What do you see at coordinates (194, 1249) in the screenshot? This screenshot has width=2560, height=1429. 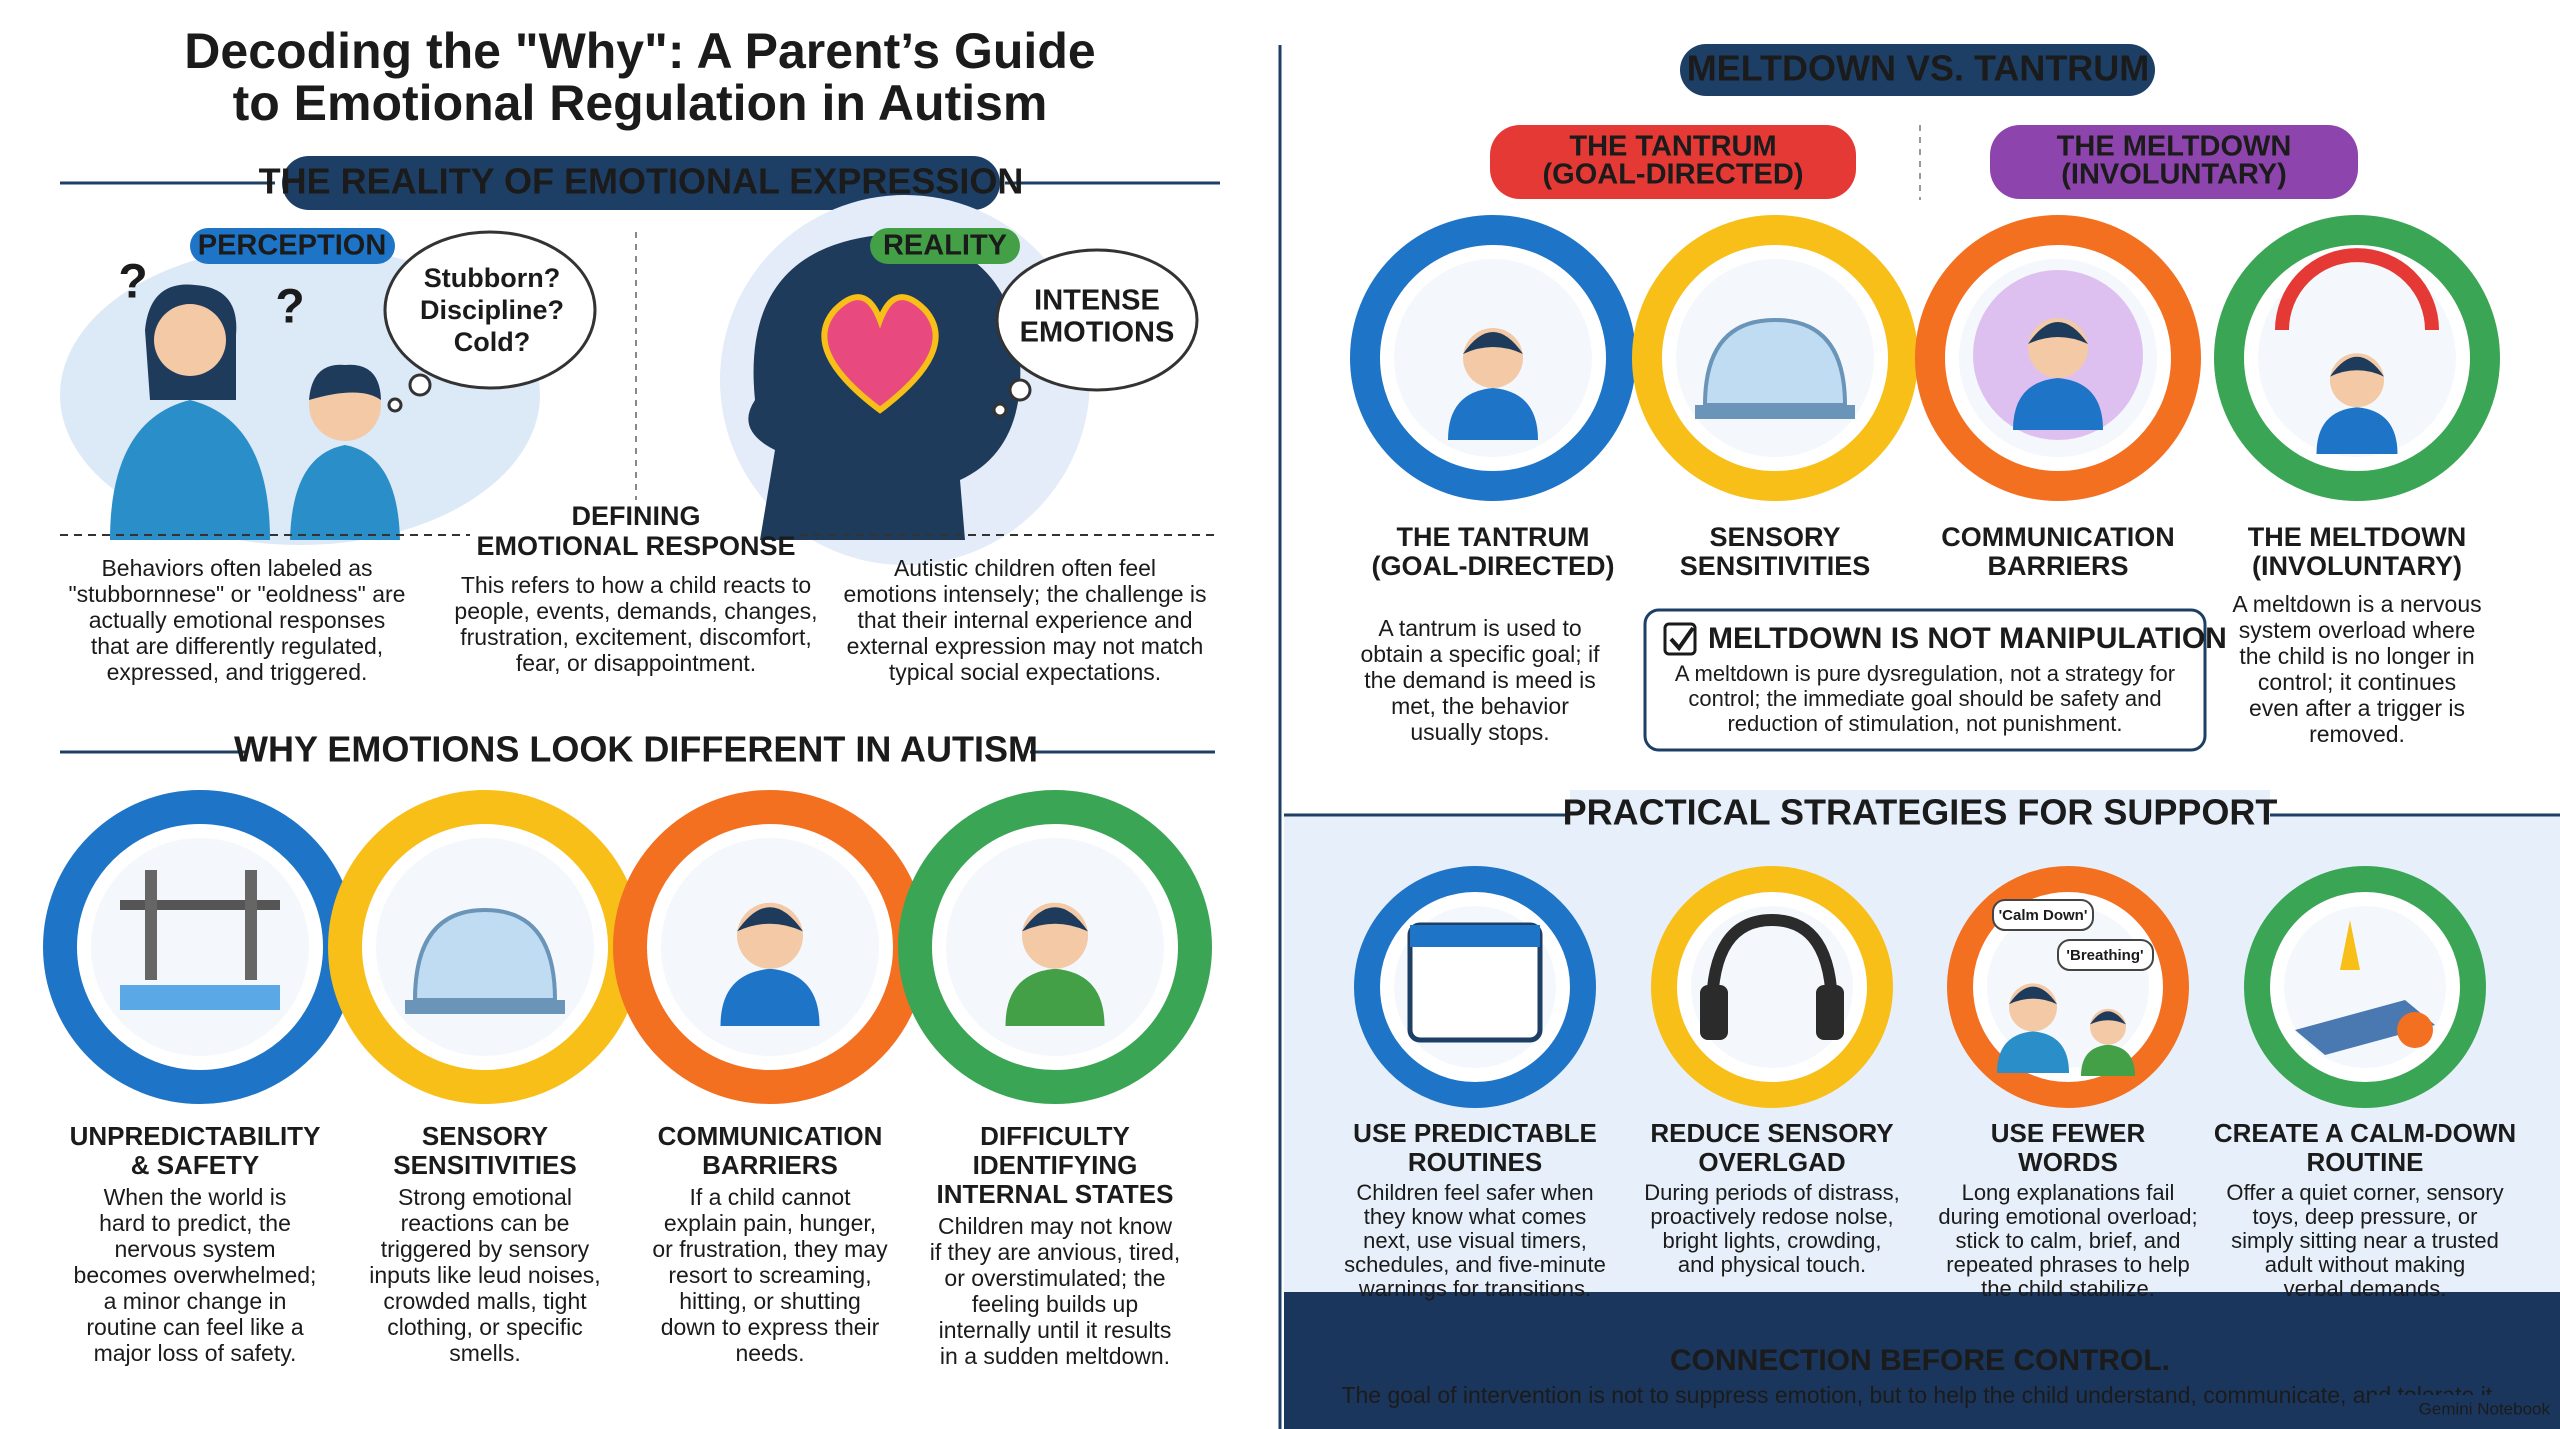 I see `text: nervous system` at bounding box center [194, 1249].